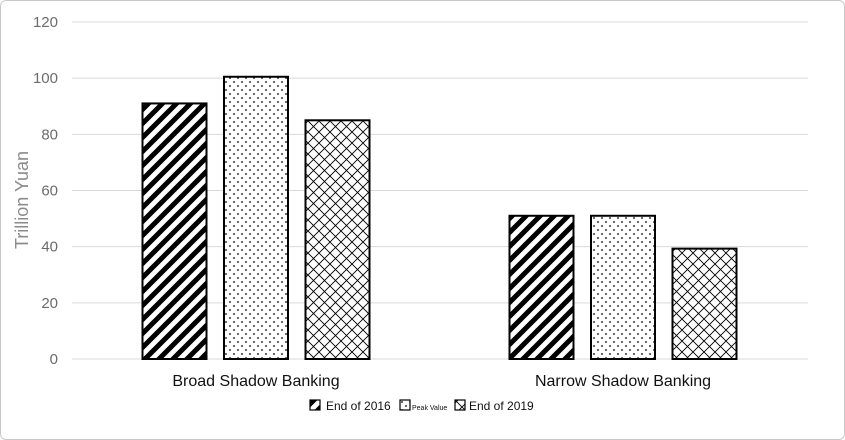 Image resolution: width=845 pixels, height=440 pixels. I want to click on category-label: Narrow Shadow Banking, so click(623, 381).